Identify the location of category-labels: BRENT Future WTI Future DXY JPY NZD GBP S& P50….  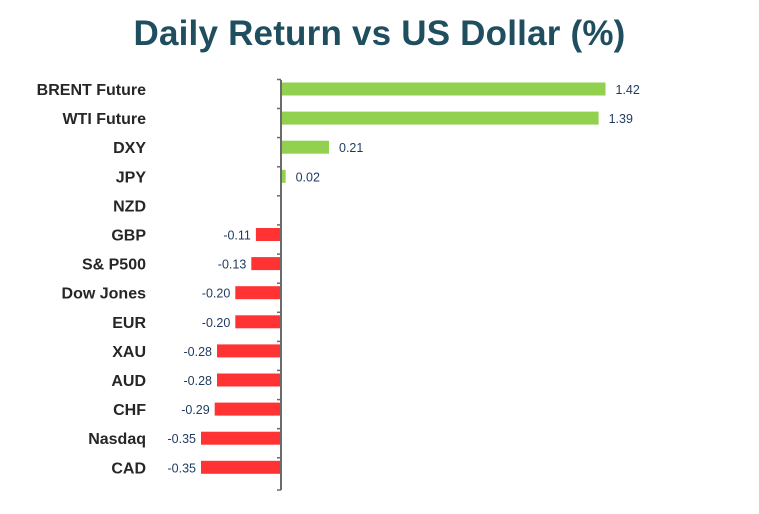
(92, 279).